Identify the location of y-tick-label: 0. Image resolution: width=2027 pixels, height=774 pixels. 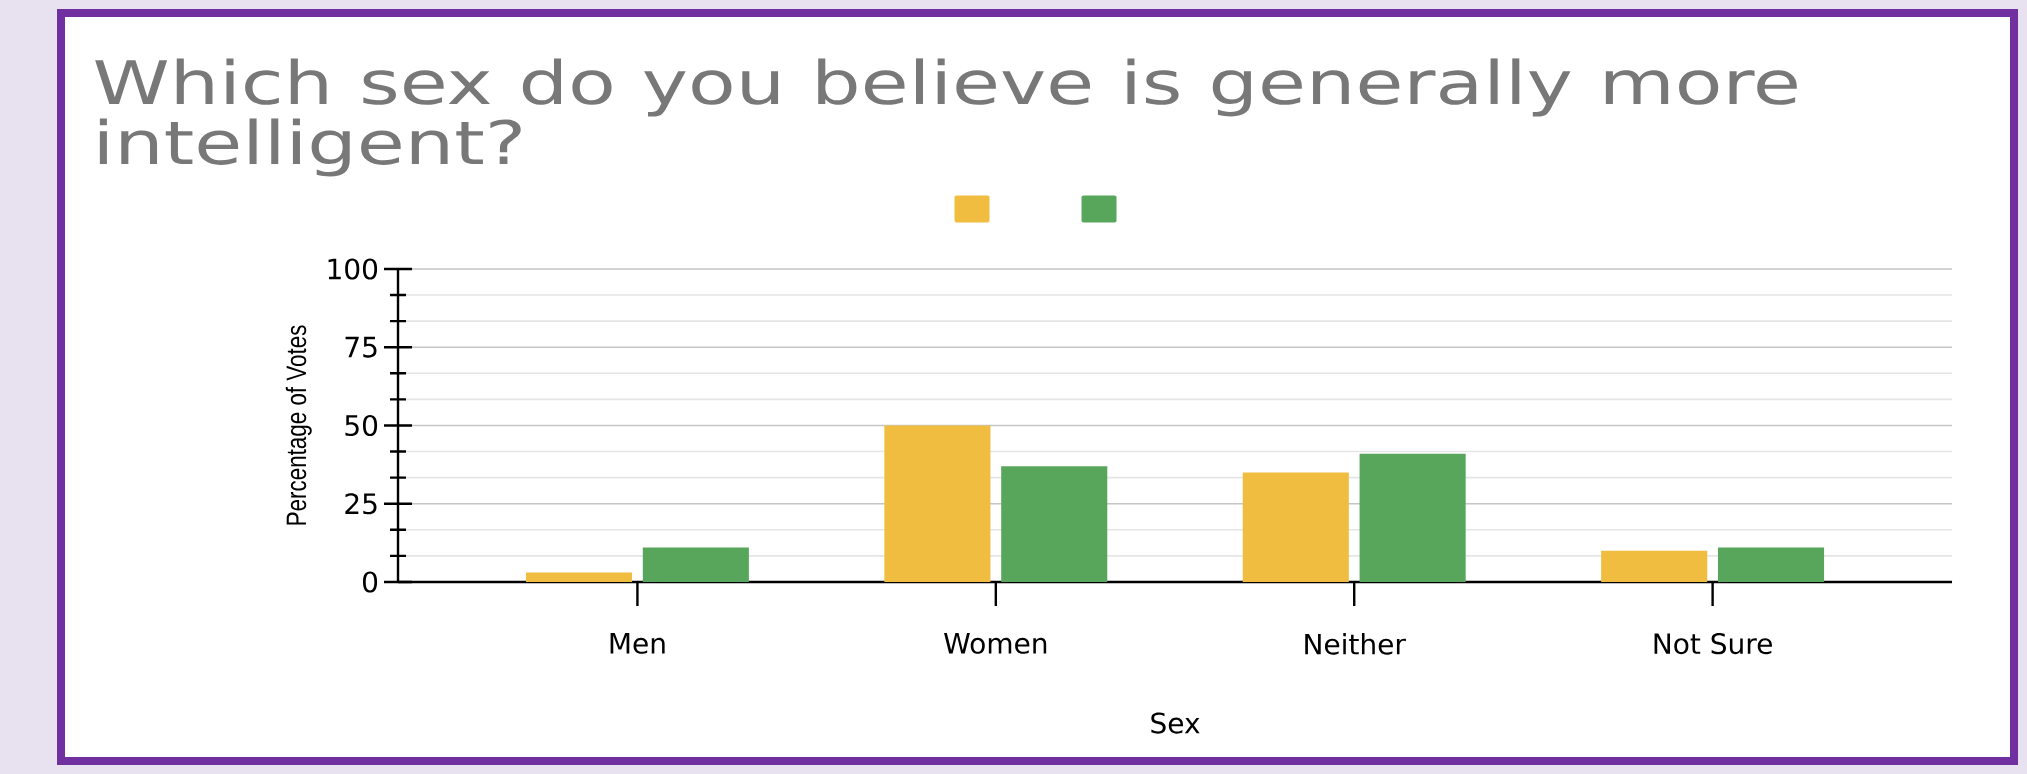
(370, 582).